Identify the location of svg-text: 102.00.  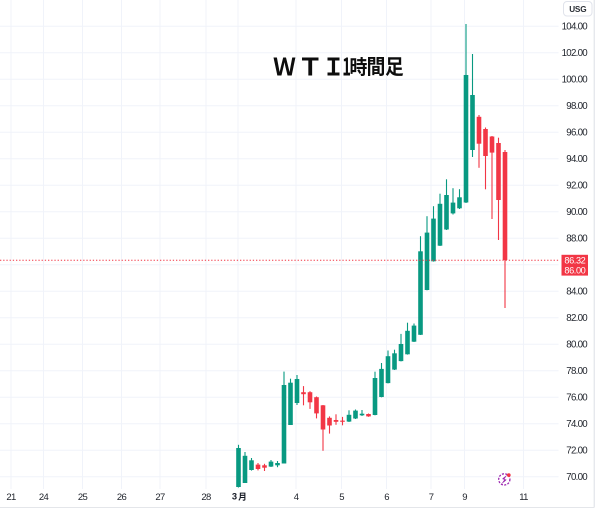
(575, 53).